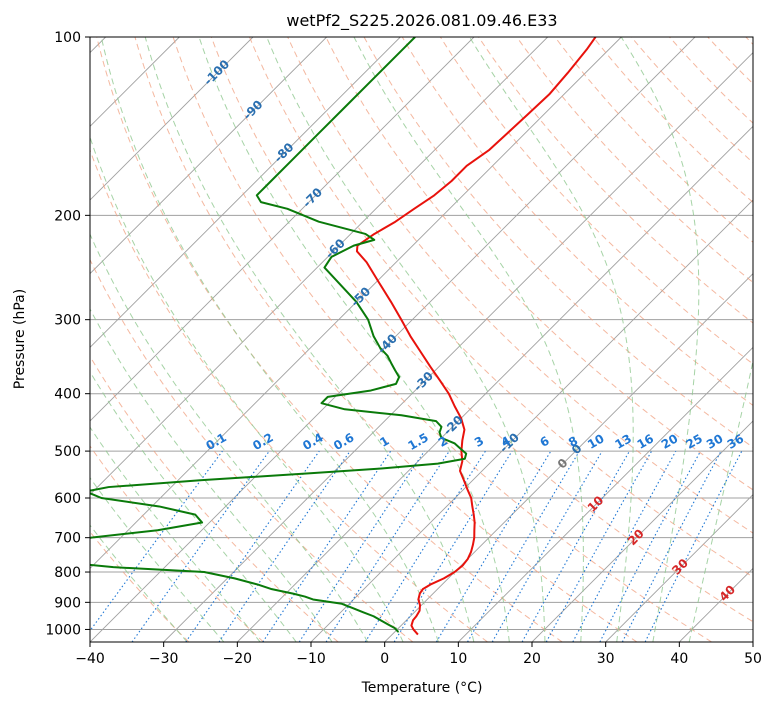 The height and width of the screenshot is (712, 775). I want to click on x-tick-label: −30, so click(164, 659).